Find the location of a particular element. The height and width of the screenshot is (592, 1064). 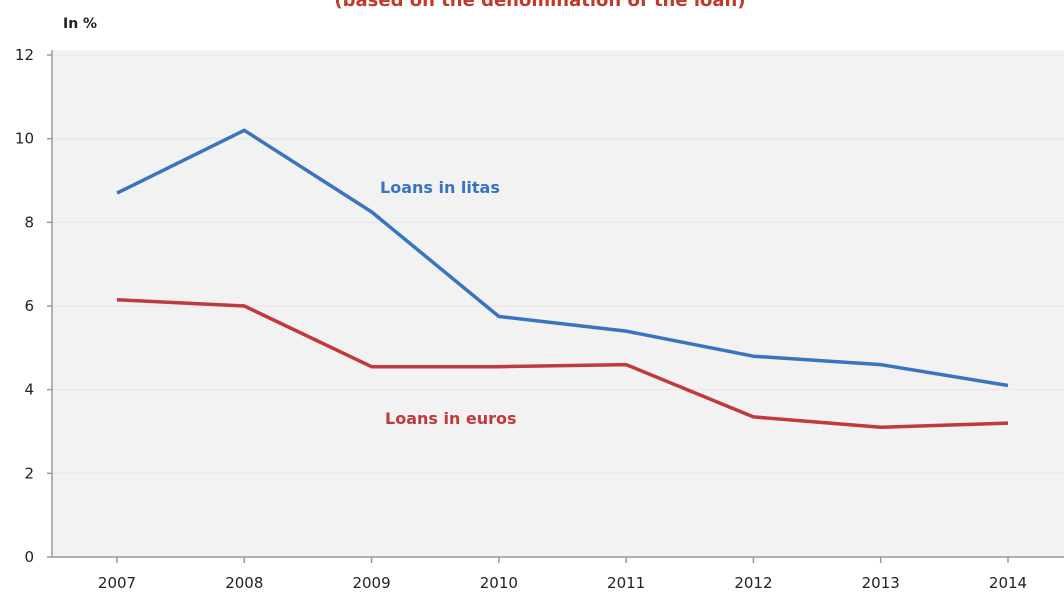

y-tick-label: 8 is located at coordinates (29, 222).